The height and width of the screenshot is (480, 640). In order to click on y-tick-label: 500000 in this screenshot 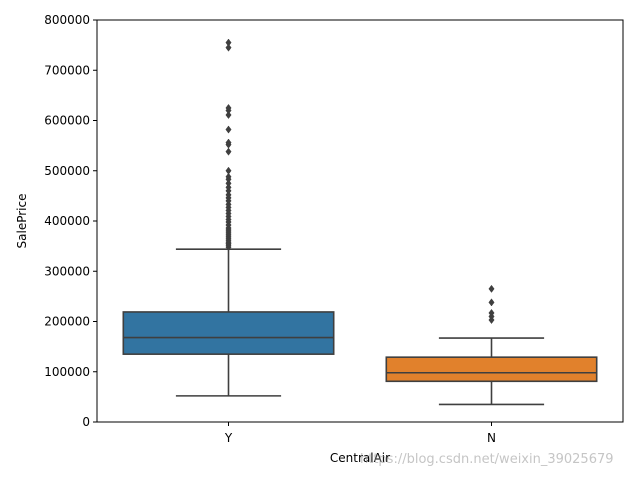, I will do `click(67, 171)`.